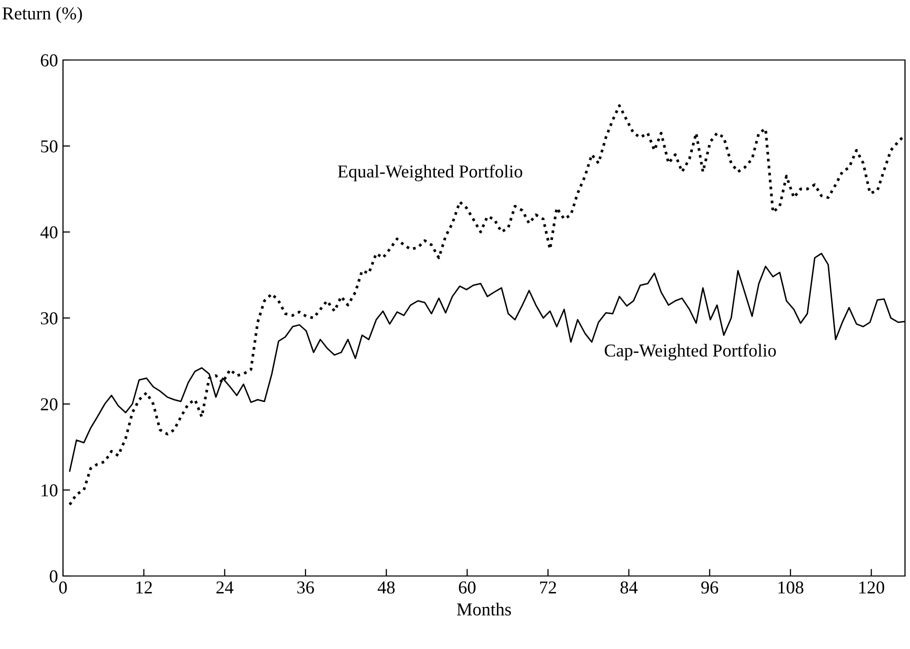 Image resolution: width=910 pixels, height=649 pixels. Describe the element at coordinates (467, 587) in the screenshot. I see `x-tick-label: 60` at that location.